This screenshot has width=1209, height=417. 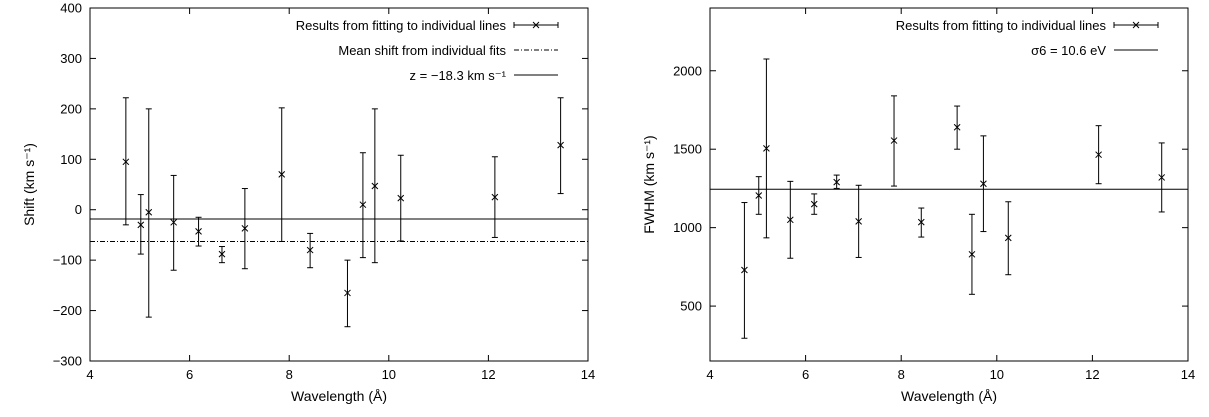 I want to click on y-tick-label: −200, so click(x=67, y=310).